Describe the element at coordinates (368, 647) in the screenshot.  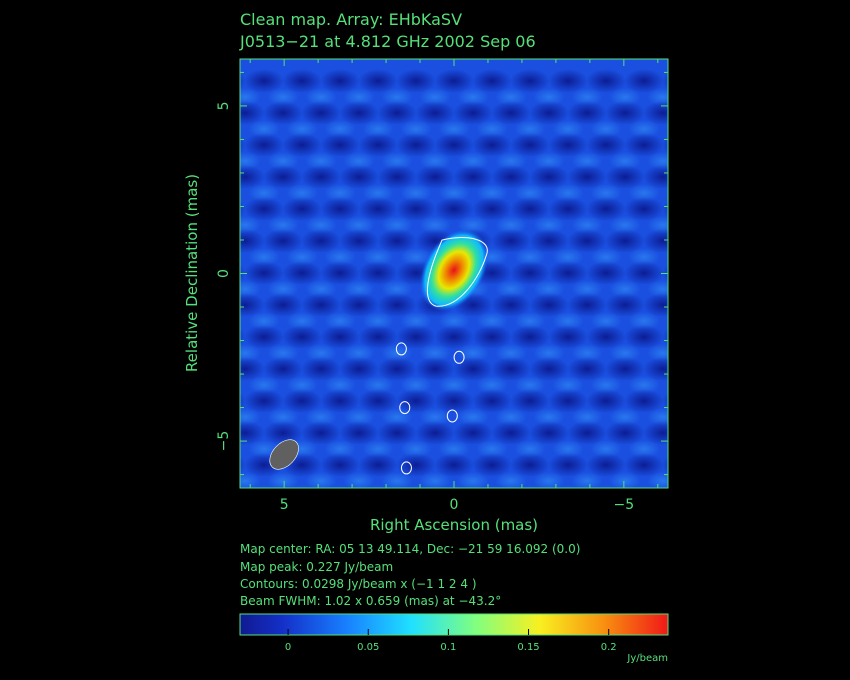
I see `colorbar-tick-label: 0.05` at that location.